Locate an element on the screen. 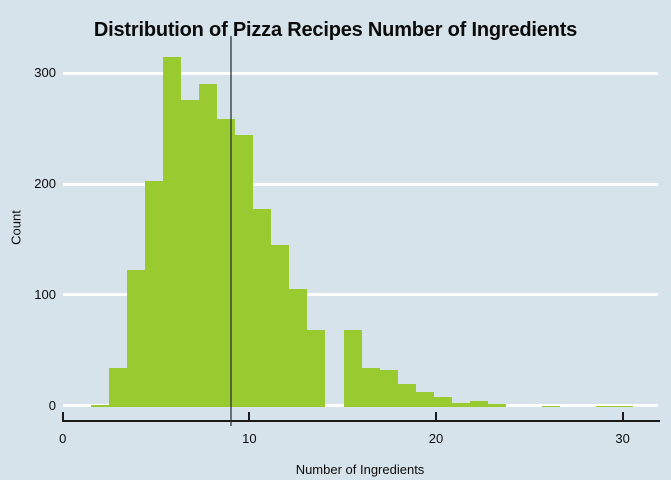 This screenshot has width=671, height=480. y-tick-label: 100 is located at coordinates (45, 294).